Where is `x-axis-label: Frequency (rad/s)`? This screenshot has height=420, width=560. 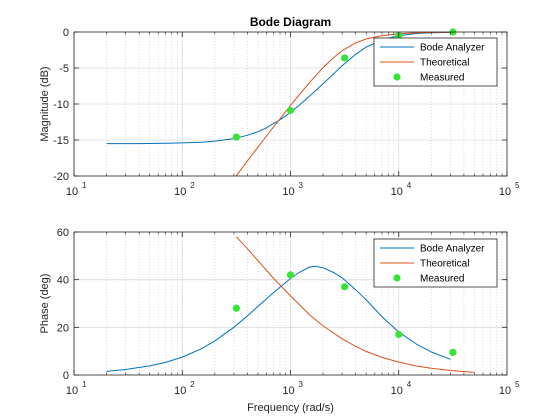 x-axis-label: Frequency (rad/s) is located at coordinates (290, 408).